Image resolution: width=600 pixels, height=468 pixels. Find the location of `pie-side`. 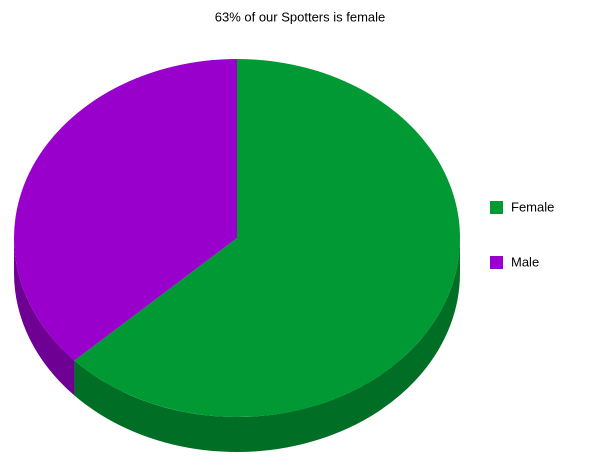

pie-side is located at coordinates (44, 317).